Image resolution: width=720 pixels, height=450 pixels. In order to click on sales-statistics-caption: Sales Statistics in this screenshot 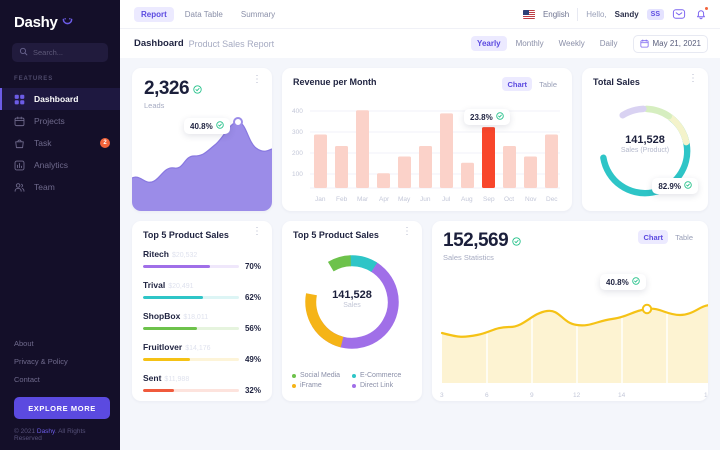, I will do `click(468, 258)`.